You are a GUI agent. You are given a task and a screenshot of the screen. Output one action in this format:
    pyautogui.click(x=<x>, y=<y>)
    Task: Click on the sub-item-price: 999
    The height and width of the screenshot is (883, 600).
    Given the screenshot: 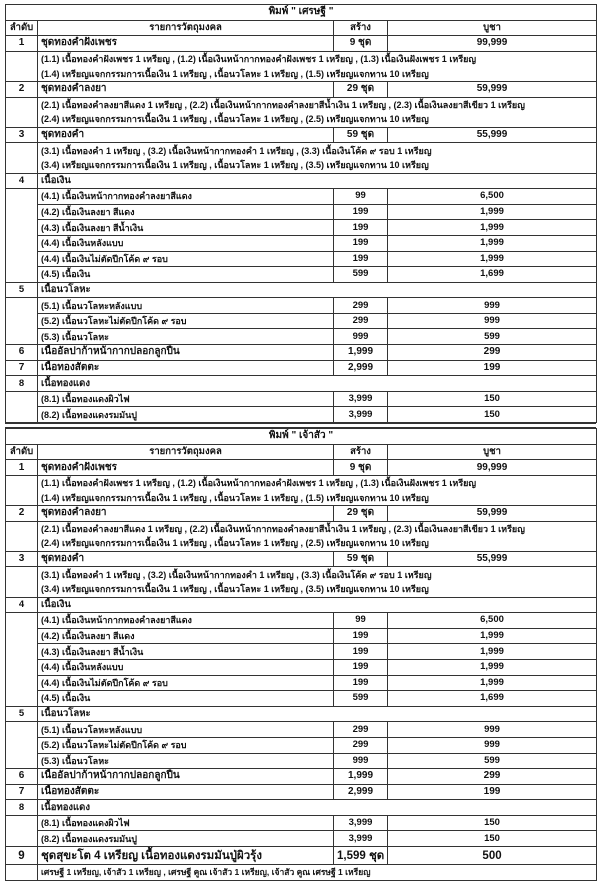 What is the action you would take?
    pyautogui.click(x=492, y=729)
    